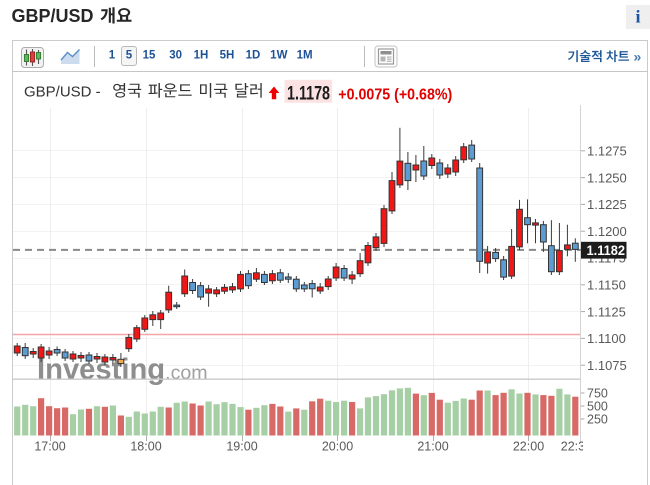  Describe the element at coordinates (149, 56) in the screenshot. I see `svg-text: 15` at that location.